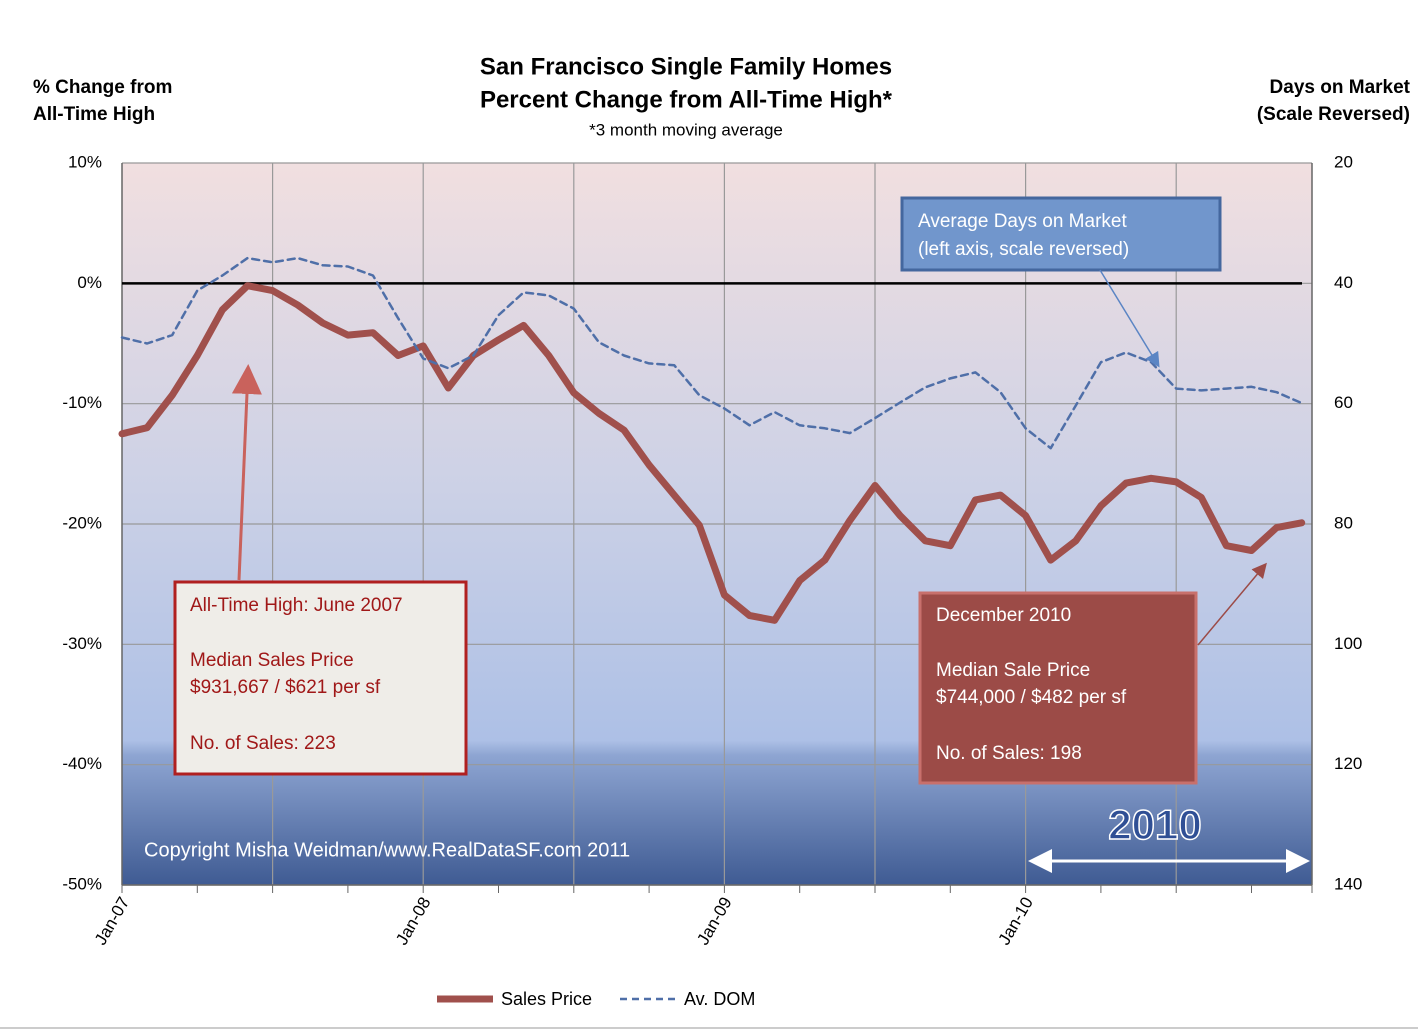 The height and width of the screenshot is (1035, 1418). What do you see at coordinates (1023, 249) in the screenshot?
I see `annotation-text: (left axis, scale reversed)` at bounding box center [1023, 249].